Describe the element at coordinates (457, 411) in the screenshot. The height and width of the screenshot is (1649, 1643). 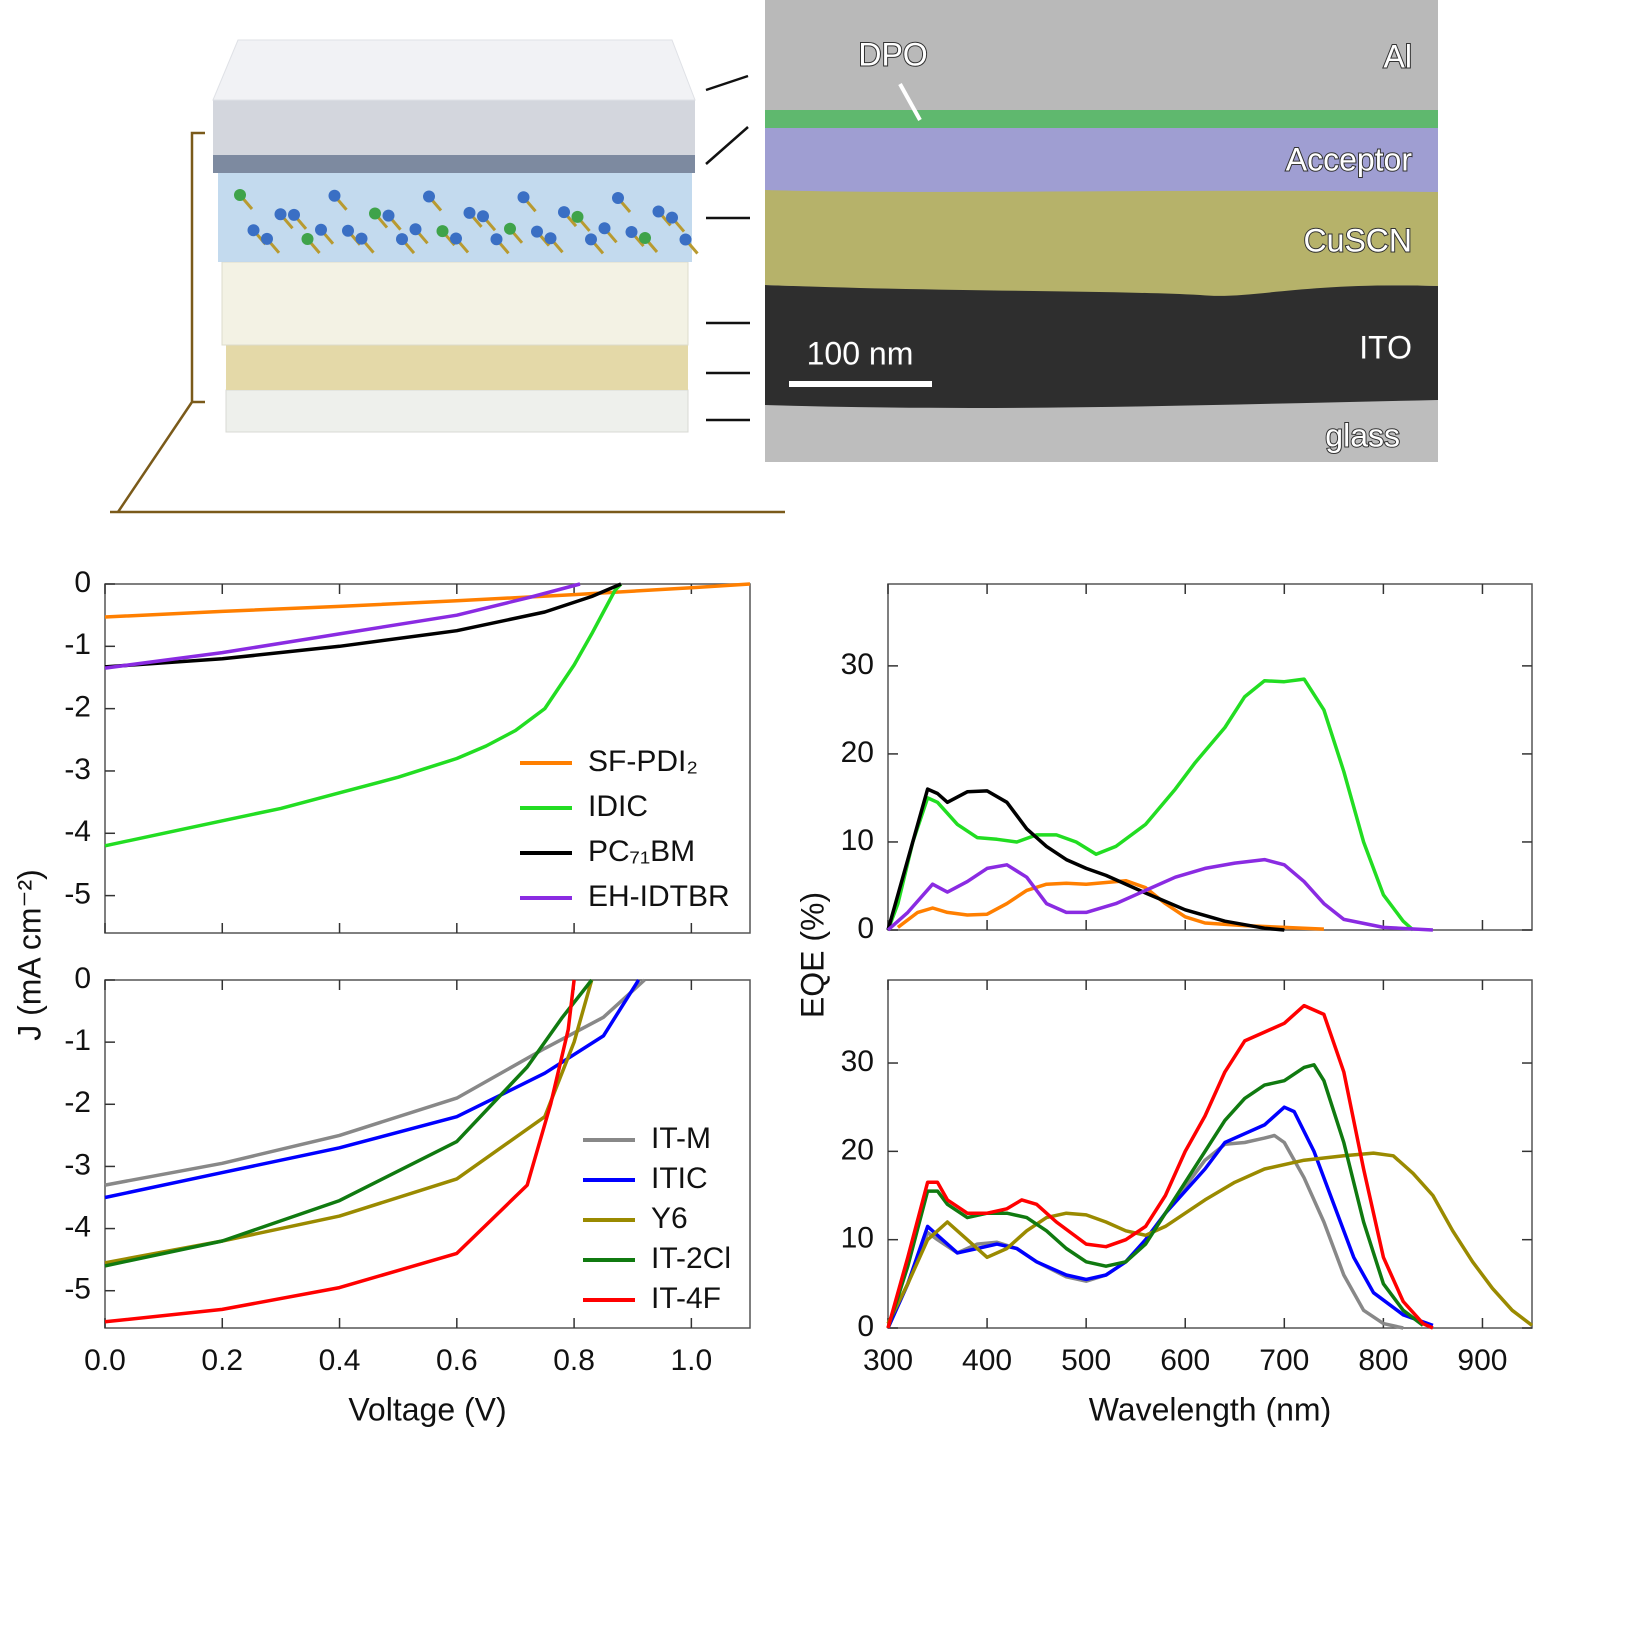
I see `glass-layer` at that location.